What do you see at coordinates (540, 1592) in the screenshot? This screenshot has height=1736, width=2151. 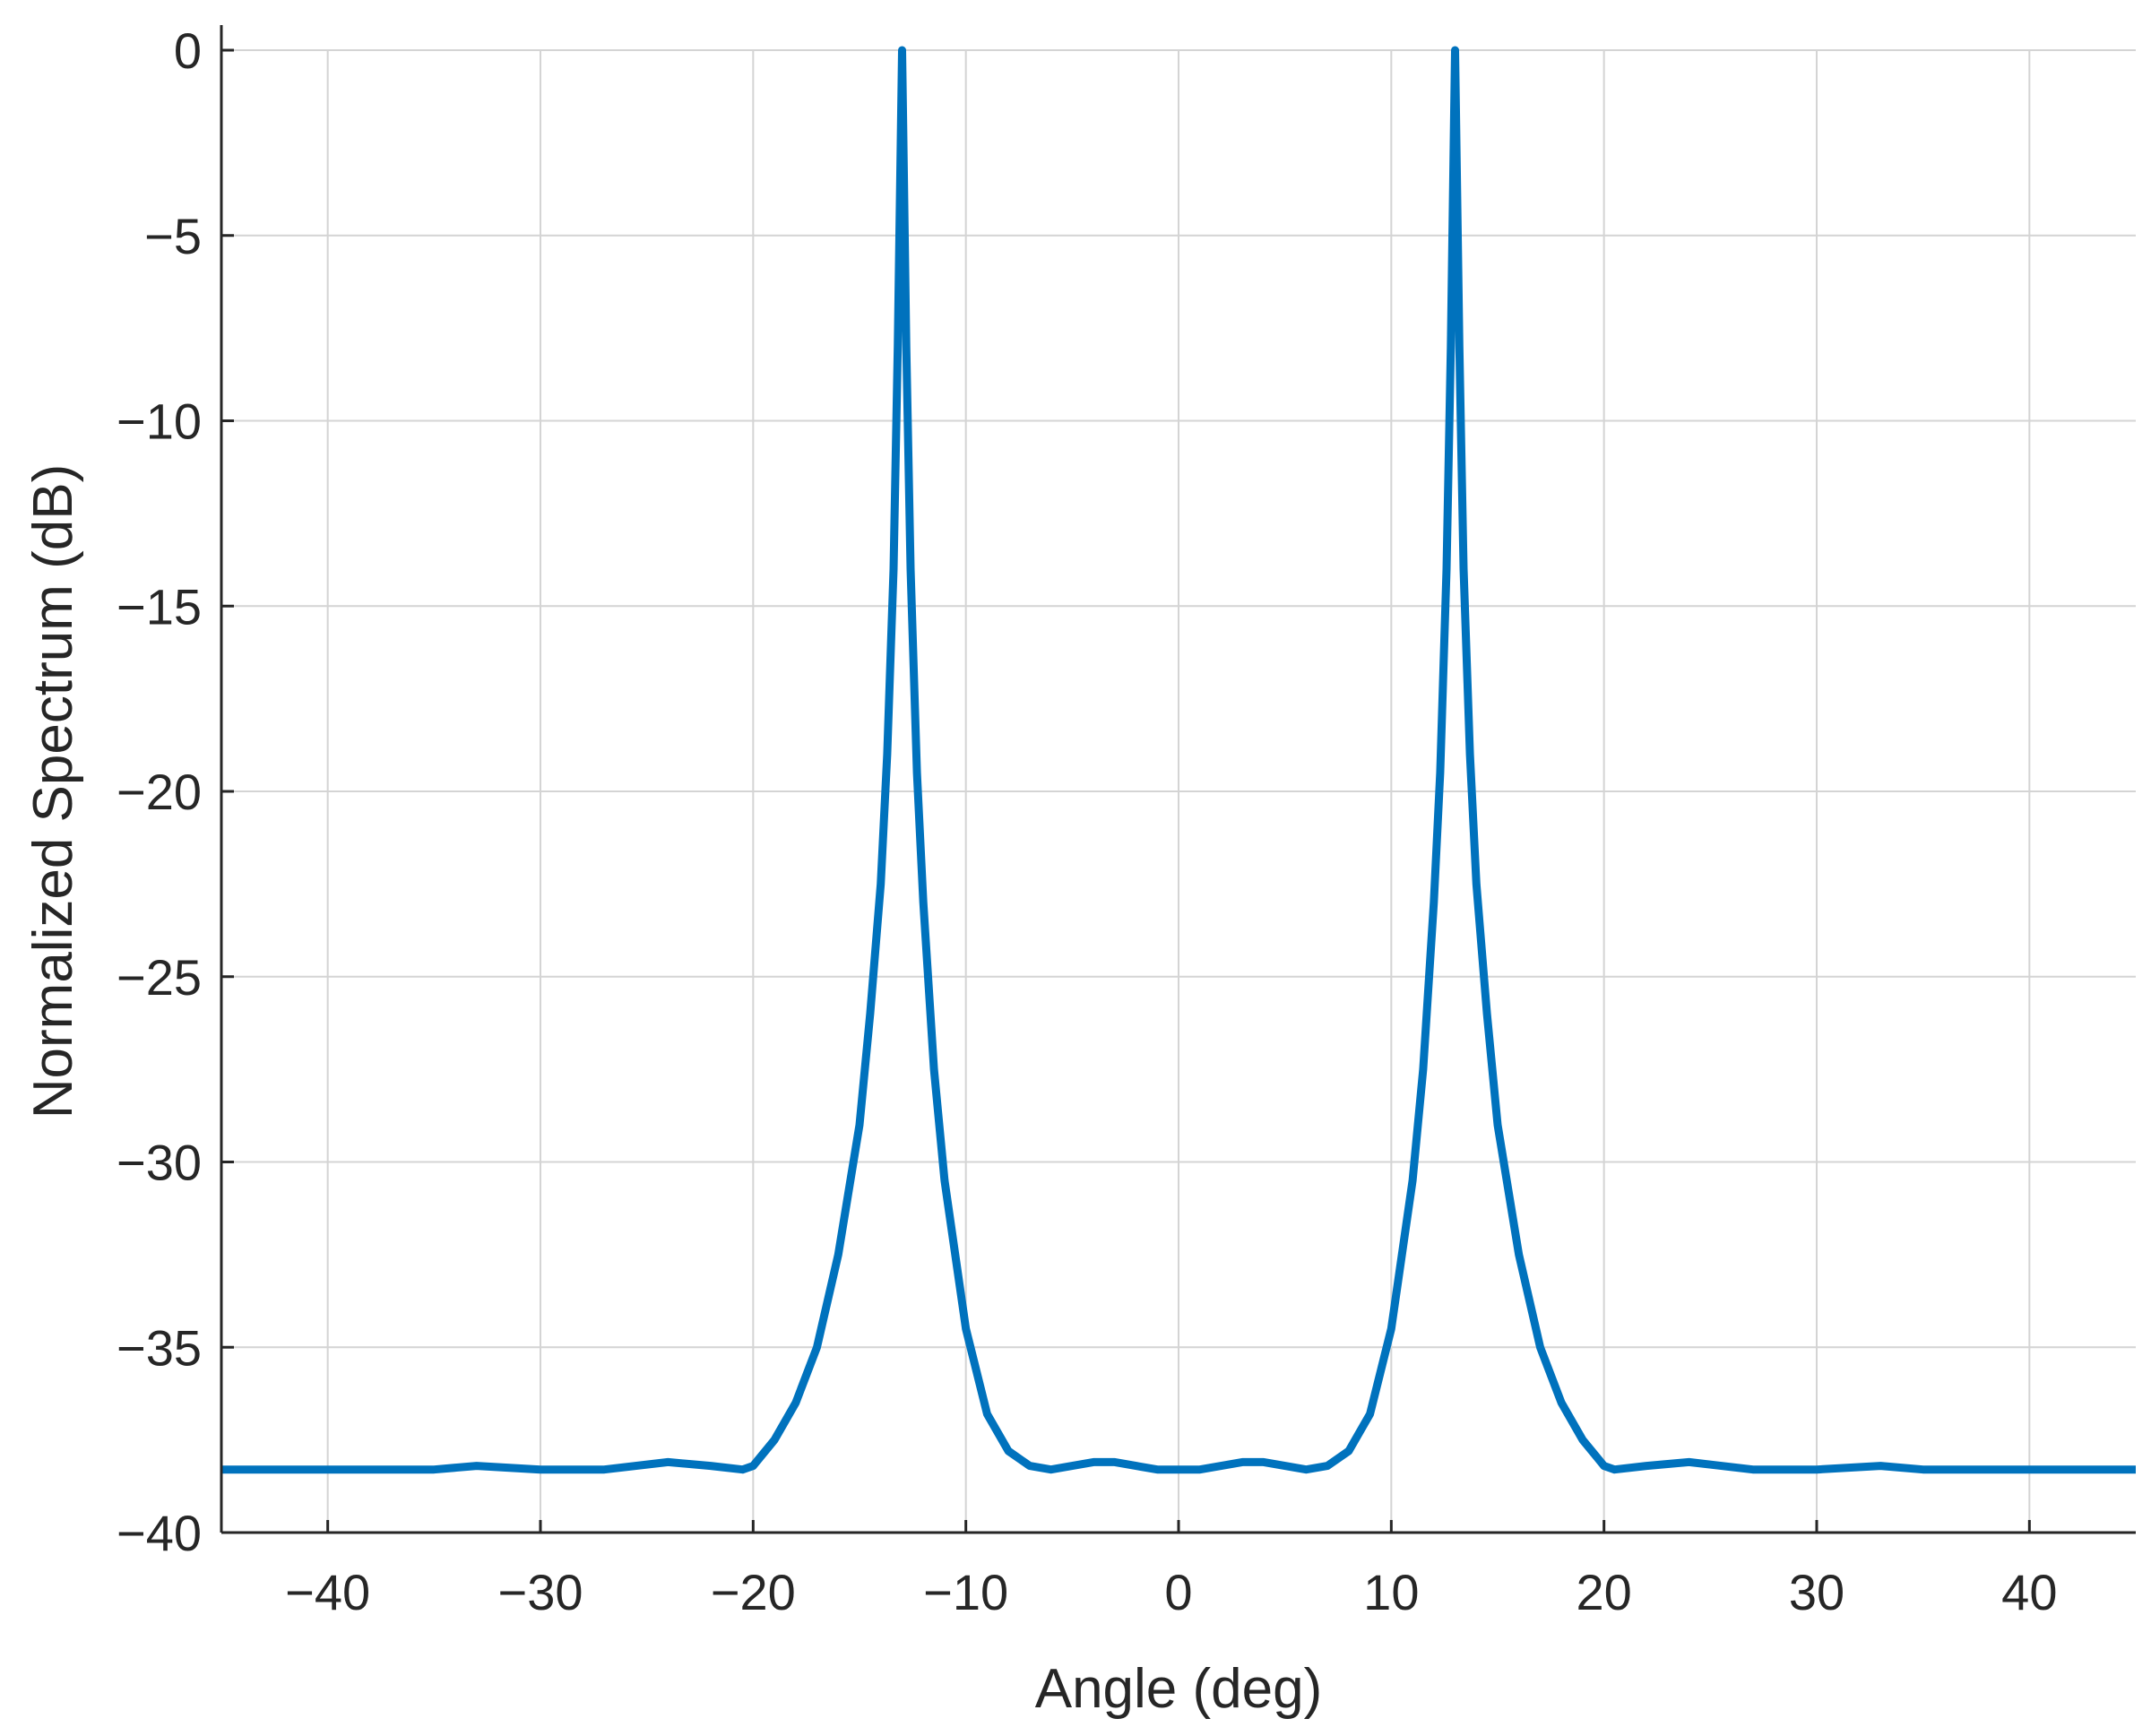 I see `x-tick-label-1: −30` at bounding box center [540, 1592].